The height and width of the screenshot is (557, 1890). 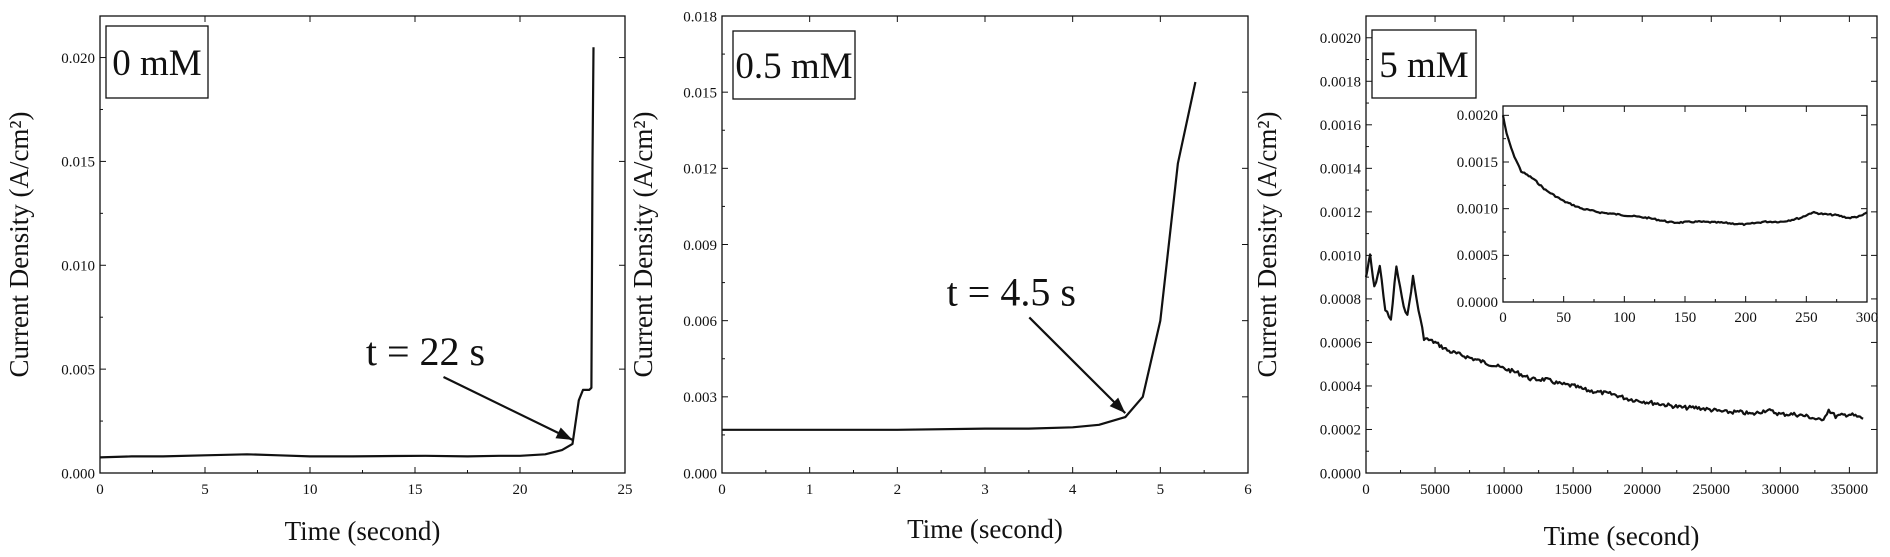 What do you see at coordinates (985, 490) in the screenshot?
I see `x-tick-label: 3` at bounding box center [985, 490].